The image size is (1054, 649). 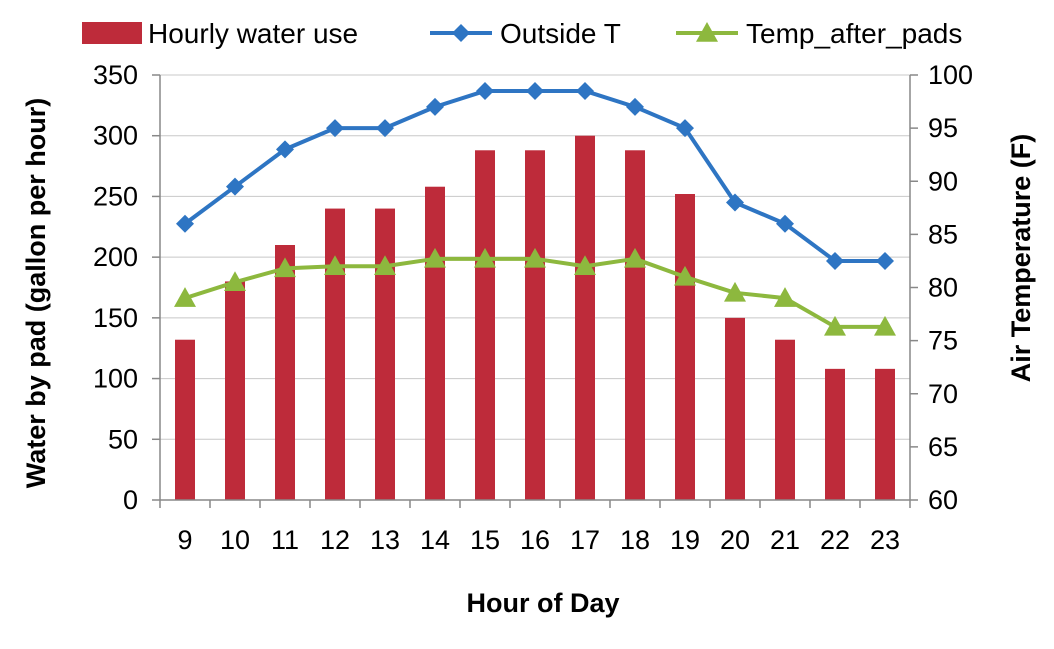 What do you see at coordinates (950, 75) in the screenshot?
I see `y2-tick-label: 100` at bounding box center [950, 75].